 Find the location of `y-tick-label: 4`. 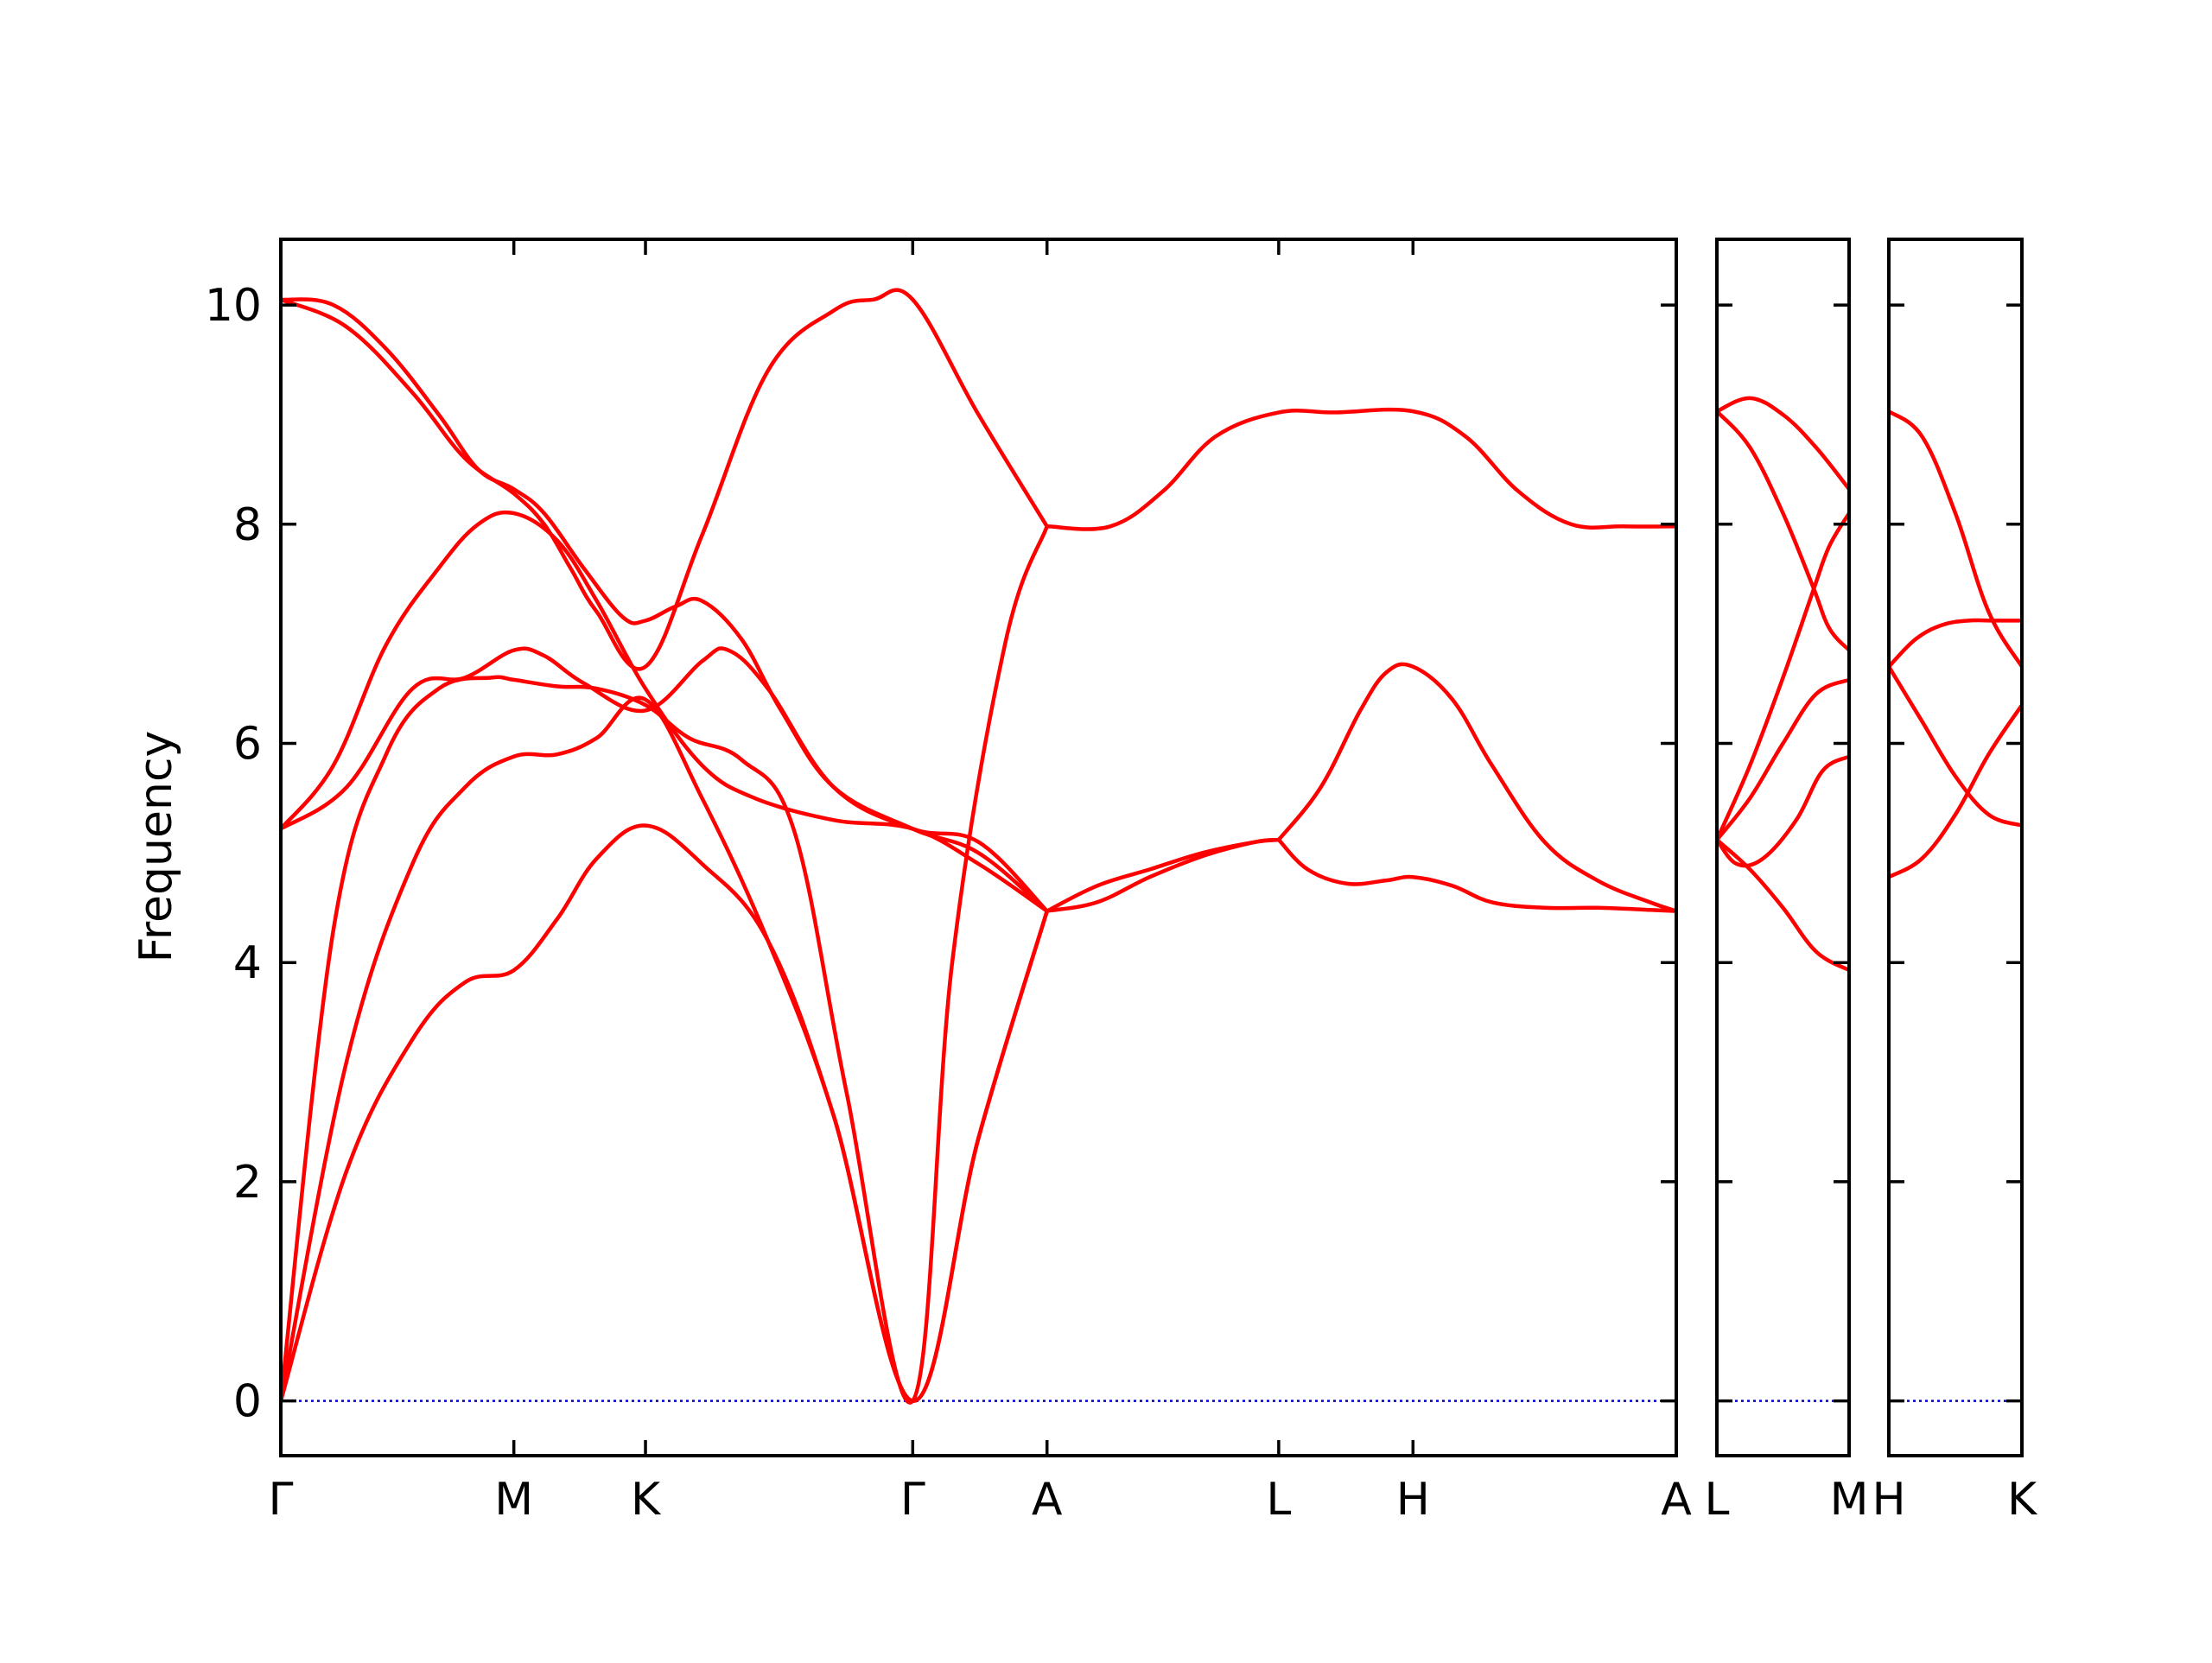

y-tick-label: 4 is located at coordinates (247, 963).